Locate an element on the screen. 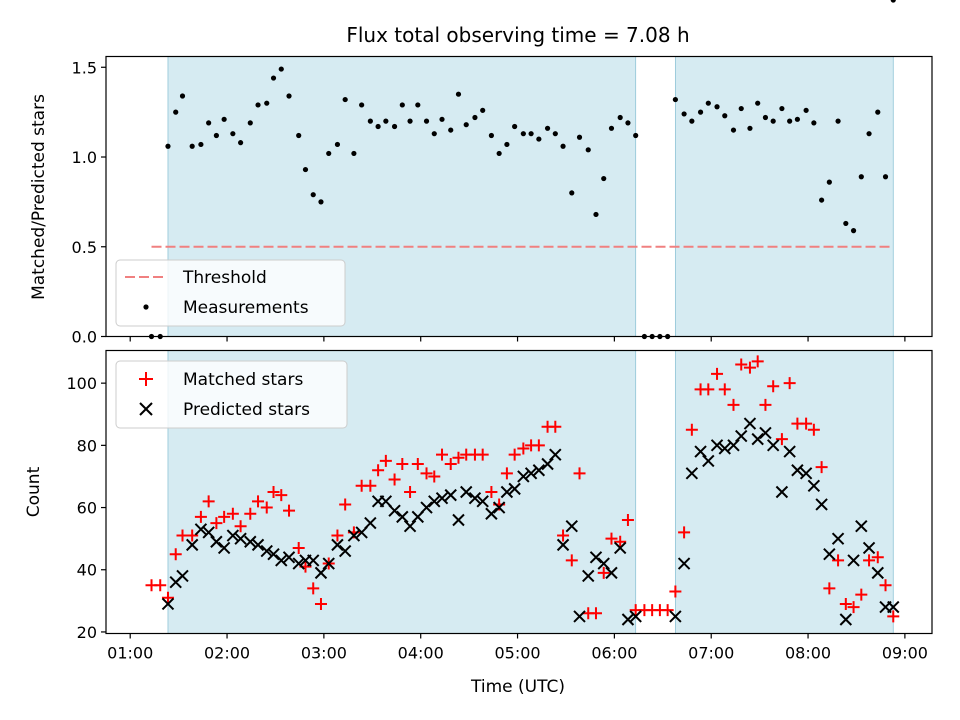 The width and height of the screenshot is (960, 720). x-tick-label: 02:00 is located at coordinates (227, 653).